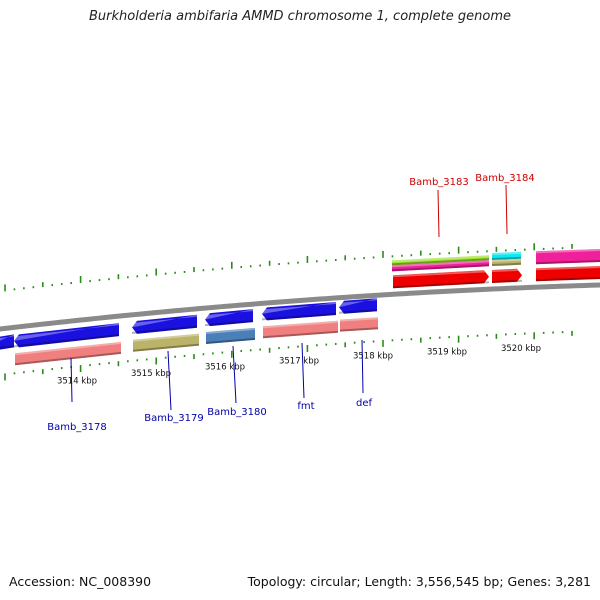 Image resolution: width=600 pixels, height=600 pixels. I want to click on gene-label: Bamb_3184, so click(505, 178).